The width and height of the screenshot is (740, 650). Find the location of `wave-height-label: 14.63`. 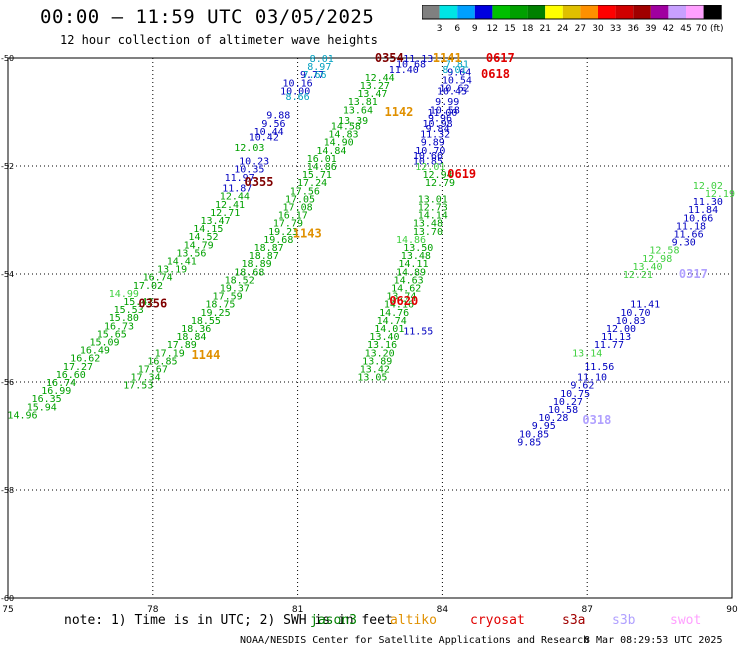

wave-height-label: 14.63 is located at coordinates (409, 280).